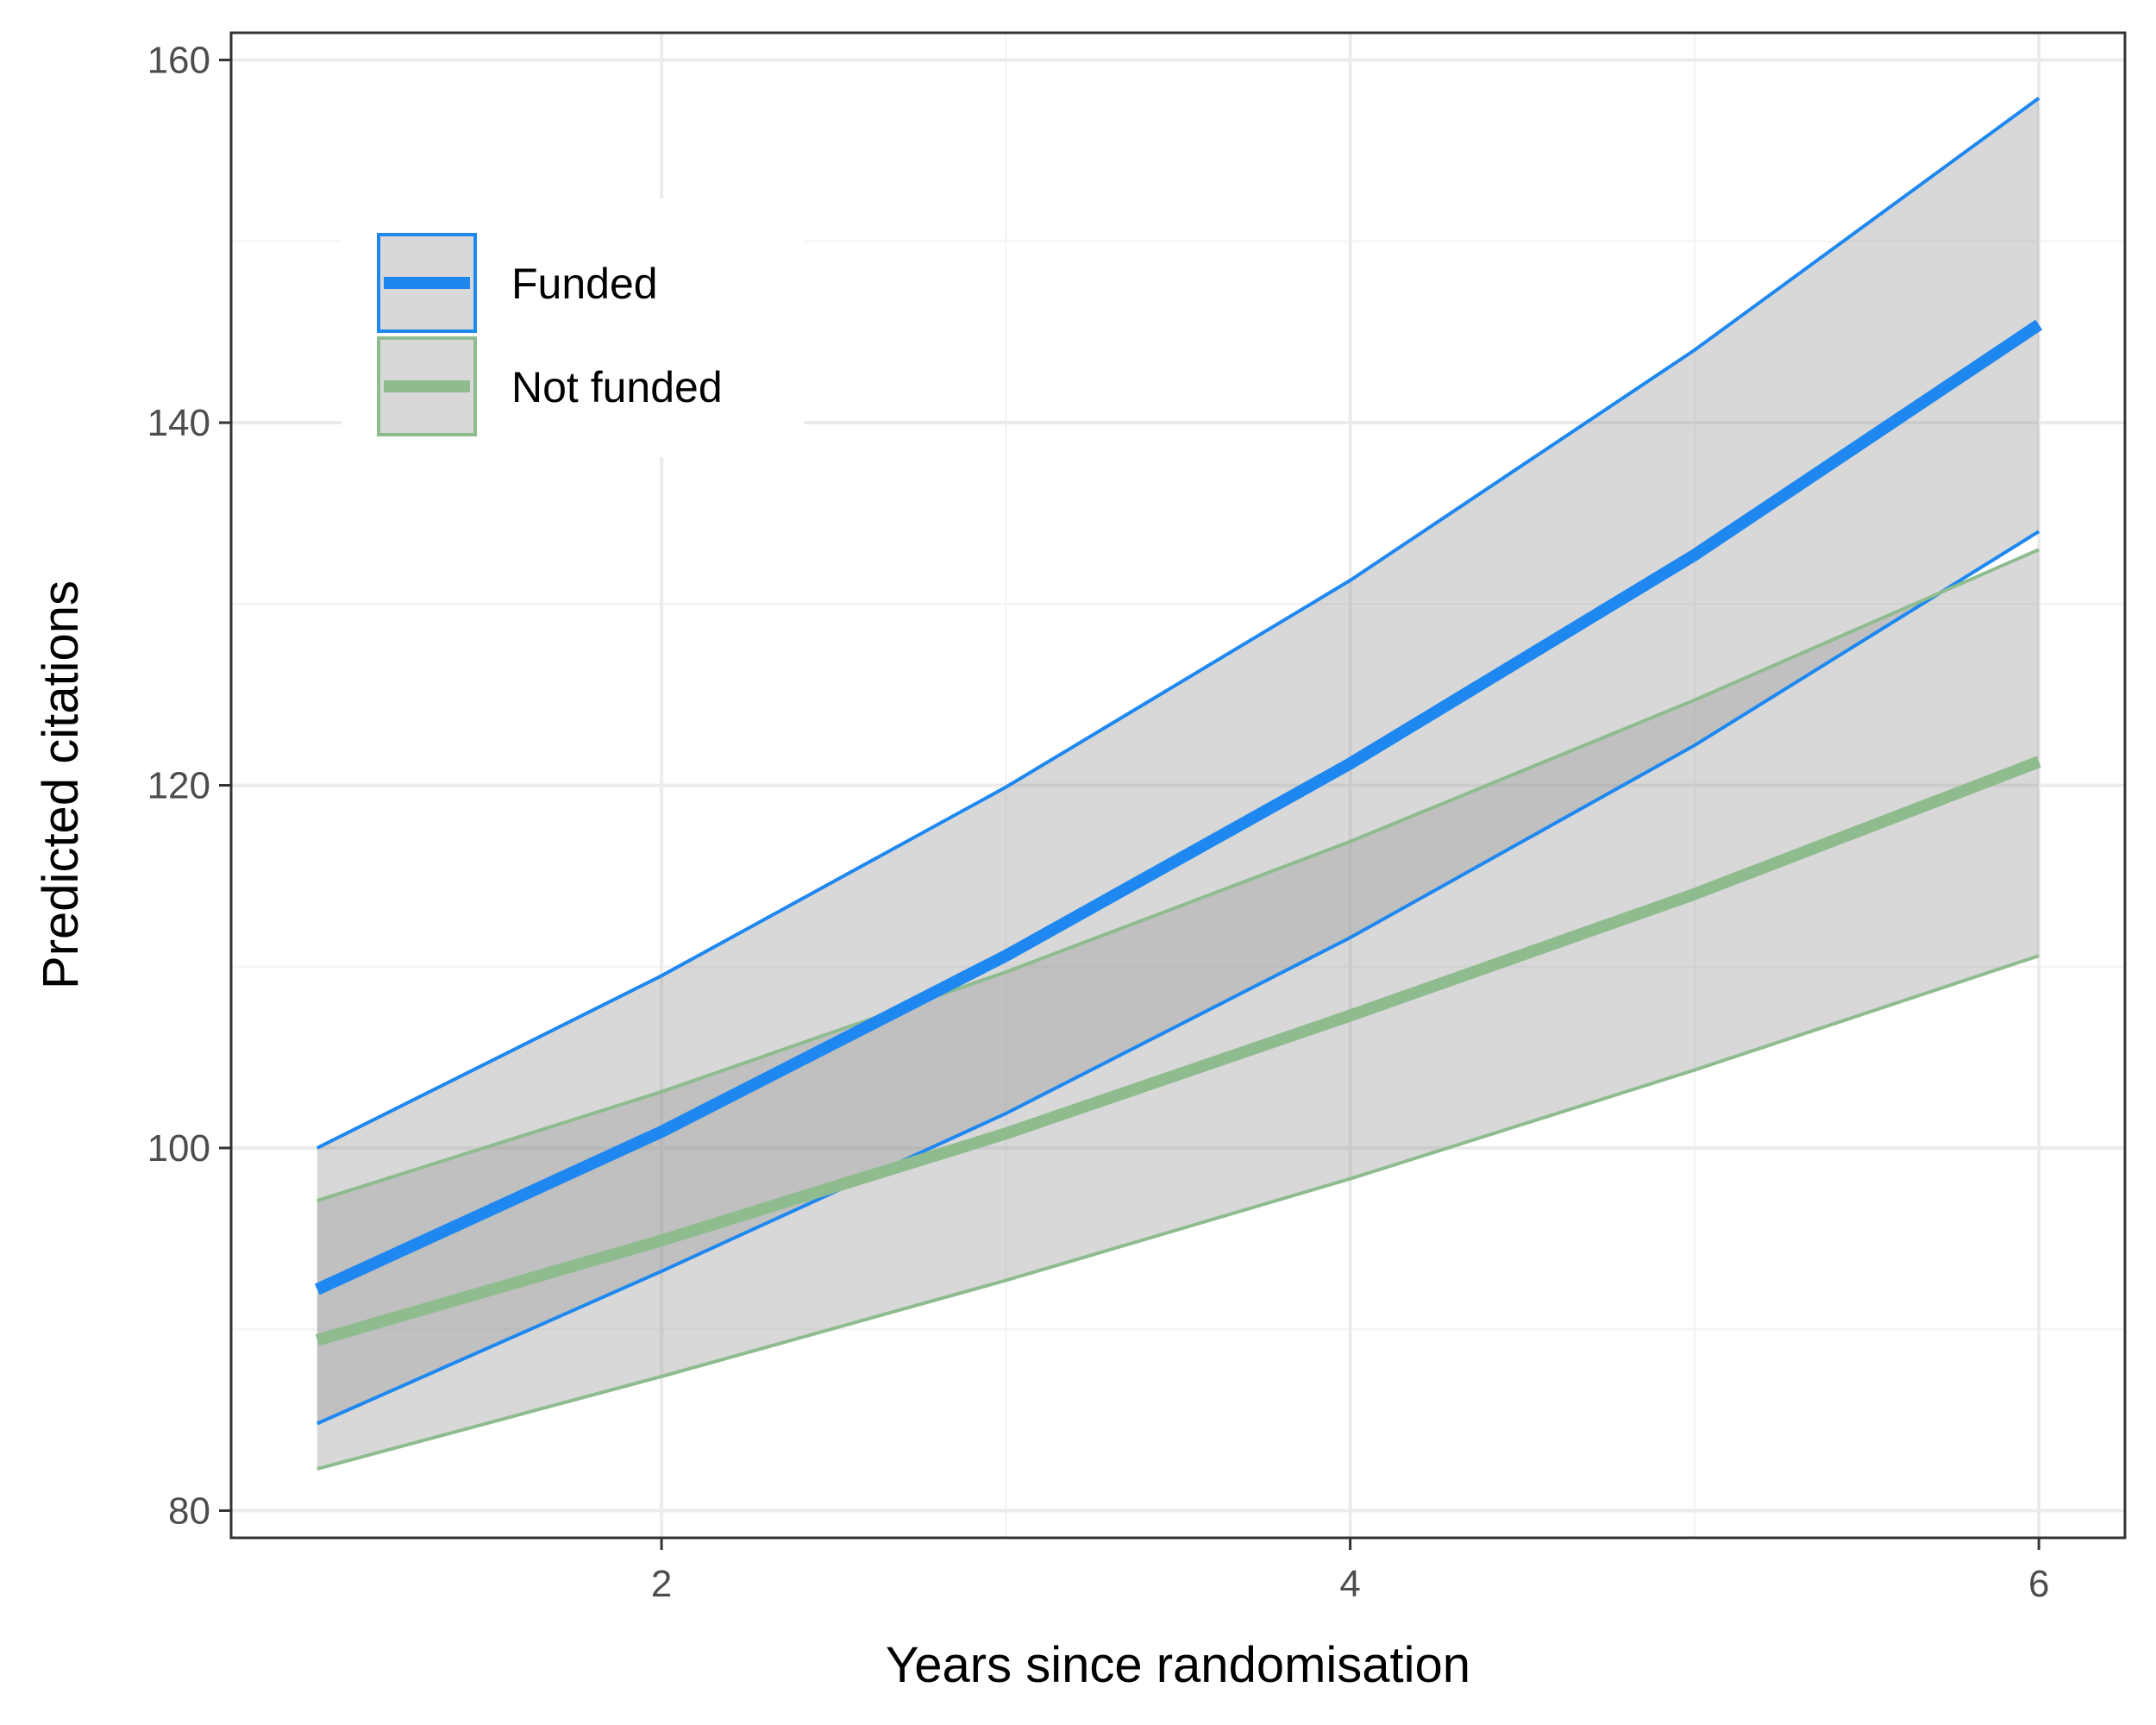  I want to click on x-tick-label: 6, so click(2039, 1584).